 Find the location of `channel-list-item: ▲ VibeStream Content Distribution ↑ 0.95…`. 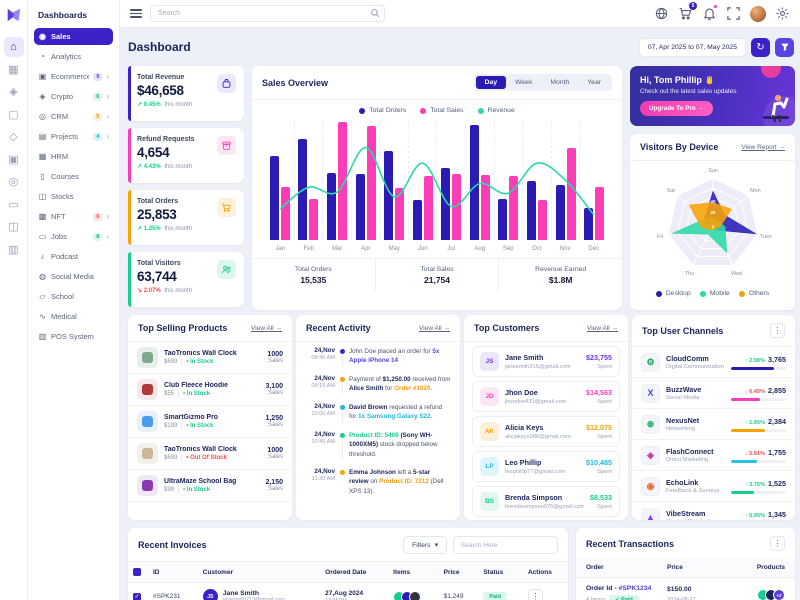

channel-list-item: ▲ VibeStream Content Distribution ↑ 0.95… is located at coordinates (713, 511).